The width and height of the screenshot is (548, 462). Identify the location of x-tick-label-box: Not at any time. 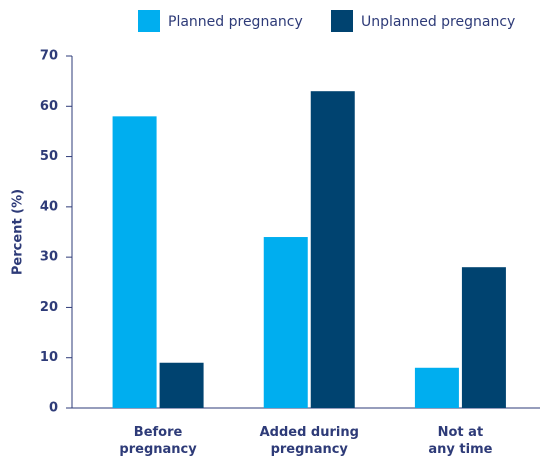
(460, 441).